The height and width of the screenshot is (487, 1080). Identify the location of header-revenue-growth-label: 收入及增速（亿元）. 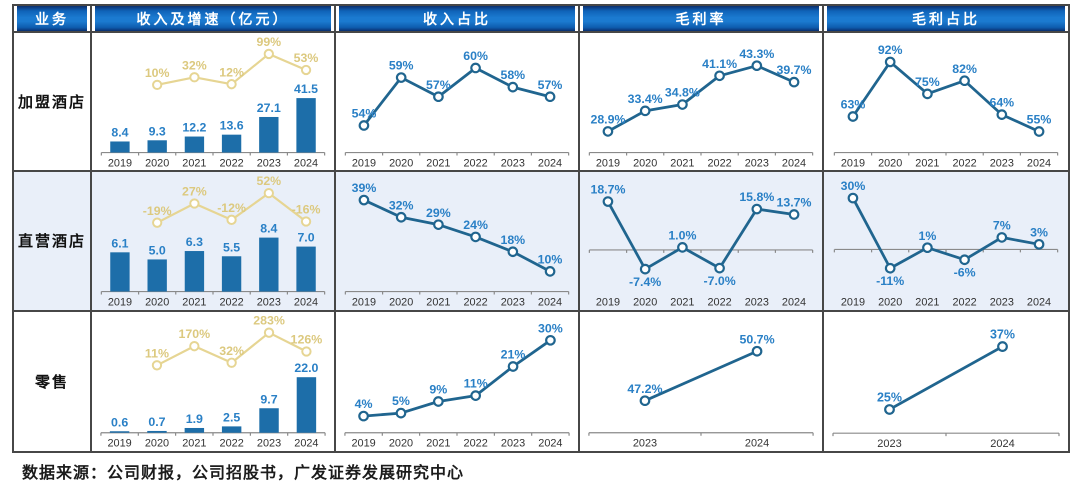
(213, 18).